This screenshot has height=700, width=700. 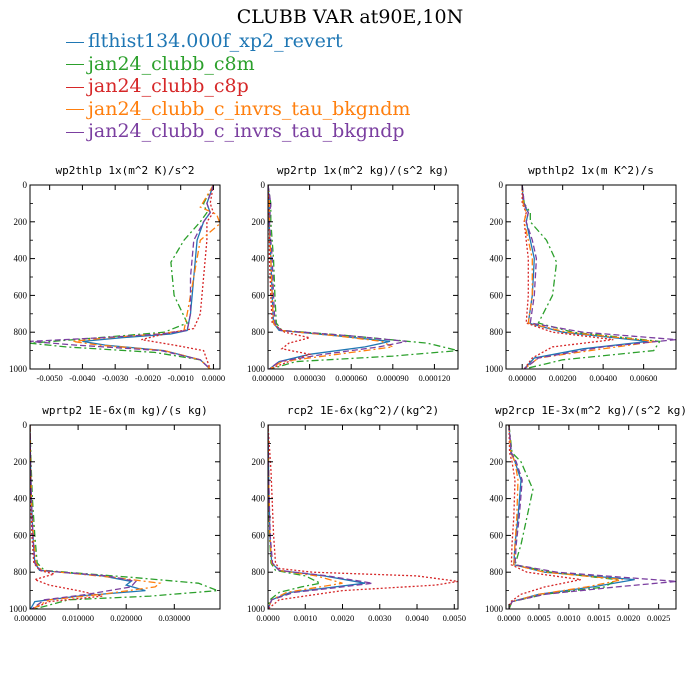 What do you see at coordinates (249, 108) in the screenshot?
I see `legend-label: jan24_clubb_c_invrs_tau_bkgndm` at bounding box center [249, 108].